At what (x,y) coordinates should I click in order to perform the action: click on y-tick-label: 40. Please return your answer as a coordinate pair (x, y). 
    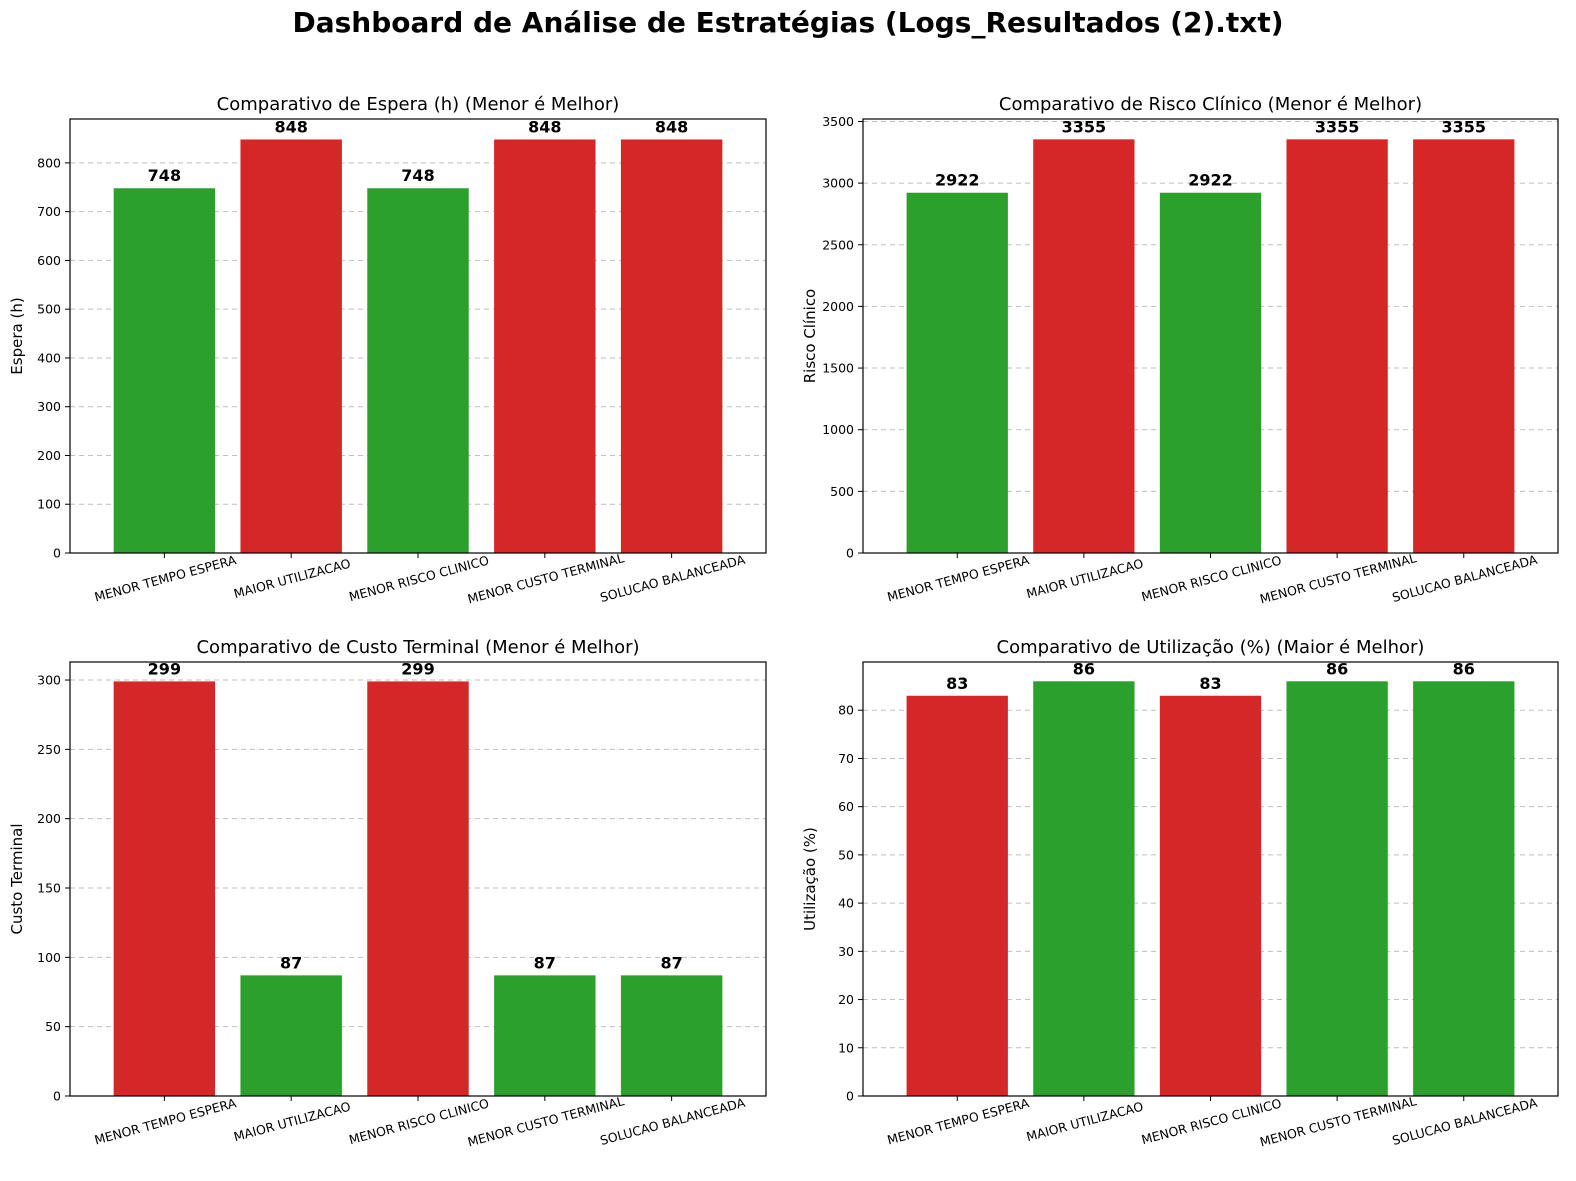
    Looking at the image, I should click on (846, 903).